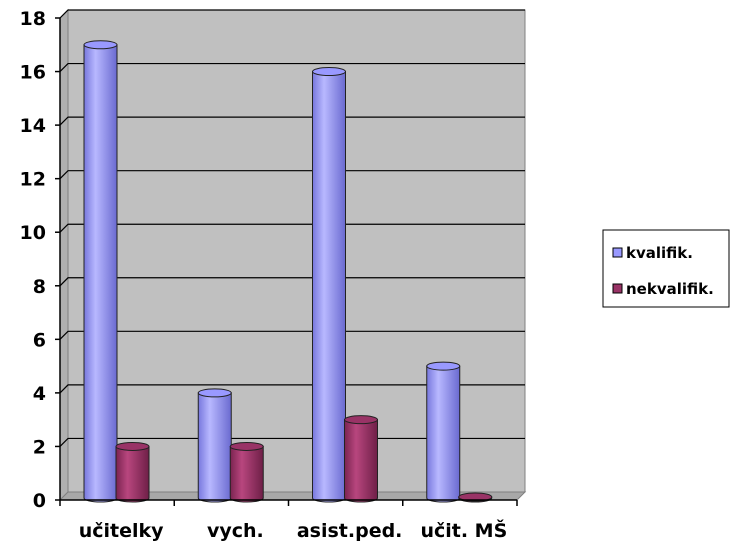 This screenshot has width=732, height=544. What do you see at coordinates (64, 255) in the screenshot?
I see `side-wall` at bounding box center [64, 255].